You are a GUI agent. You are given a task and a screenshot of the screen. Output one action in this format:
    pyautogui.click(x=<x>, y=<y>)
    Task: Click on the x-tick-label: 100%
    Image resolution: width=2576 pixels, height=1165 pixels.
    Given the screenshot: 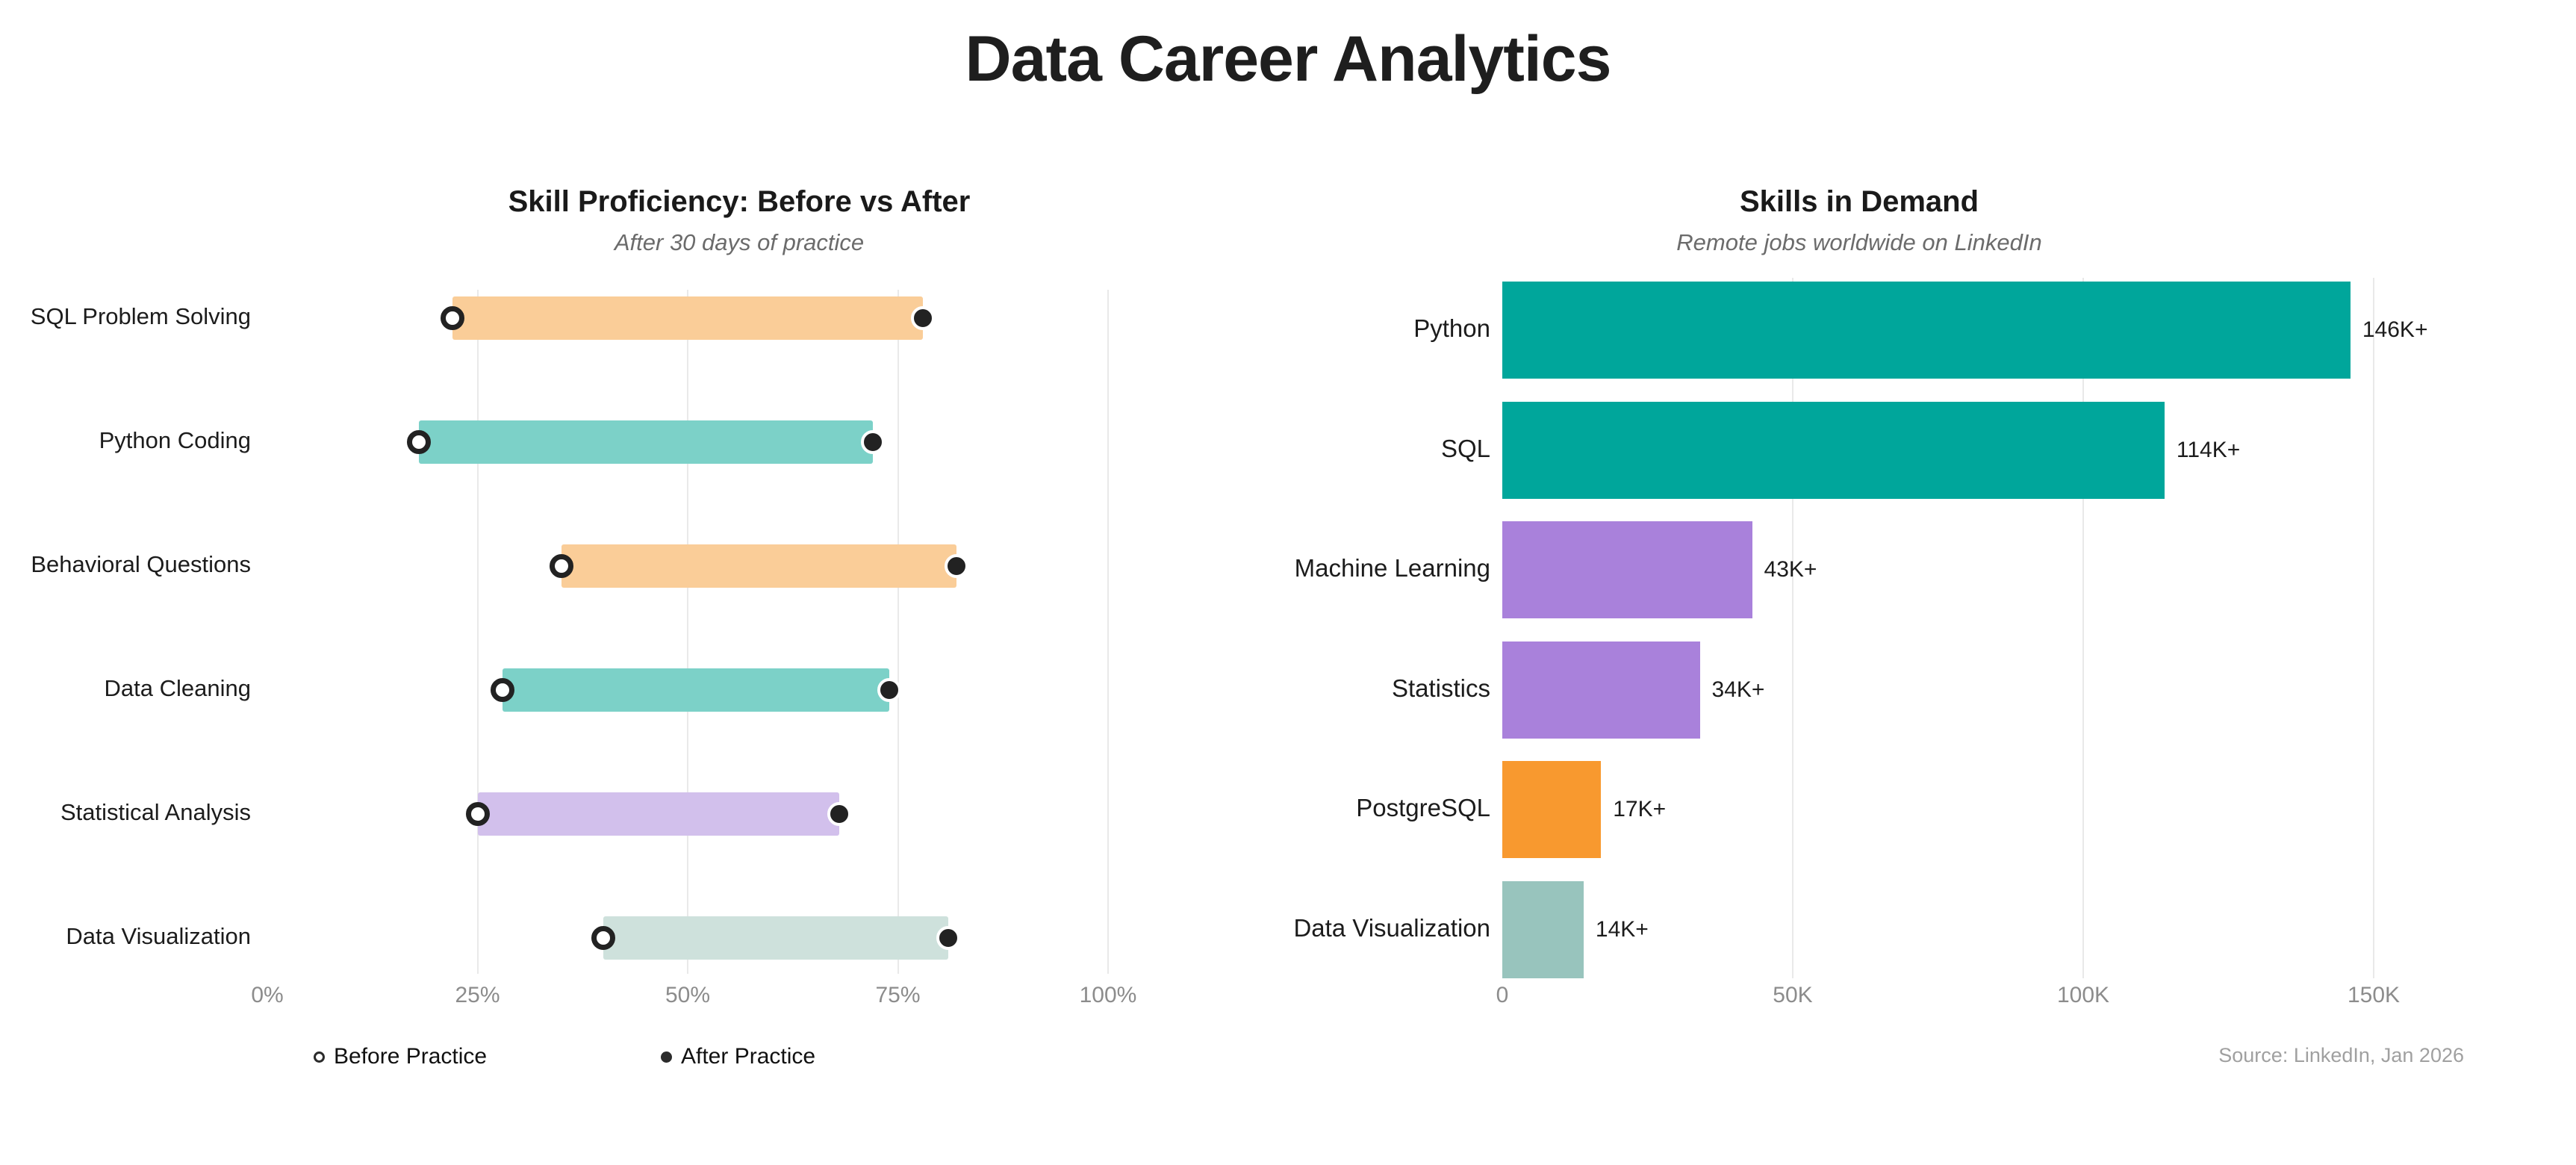 What is the action you would take?
    pyautogui.click(x=1108, y=995)
    